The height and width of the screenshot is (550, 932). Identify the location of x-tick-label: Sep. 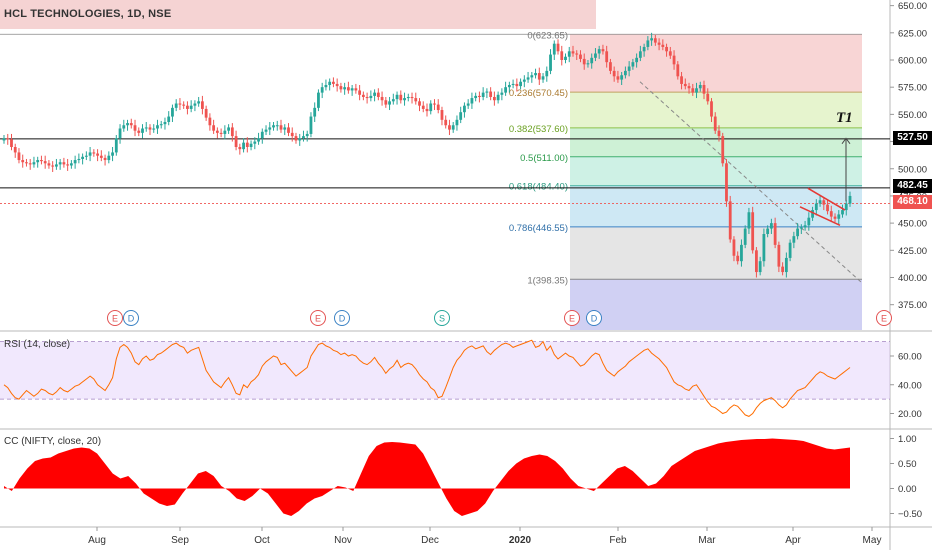
(180, 540).